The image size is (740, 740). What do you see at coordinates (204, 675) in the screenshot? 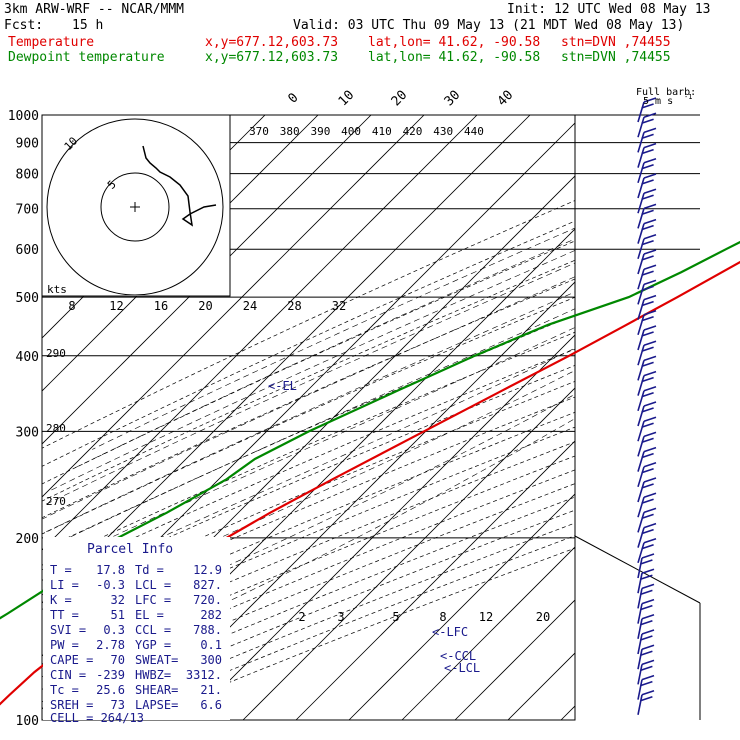
I see `parcel-info-cell: 3312.` at bounding box center [204, 675].